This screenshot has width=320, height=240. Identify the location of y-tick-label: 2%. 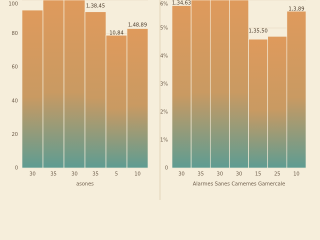
(164, 113).